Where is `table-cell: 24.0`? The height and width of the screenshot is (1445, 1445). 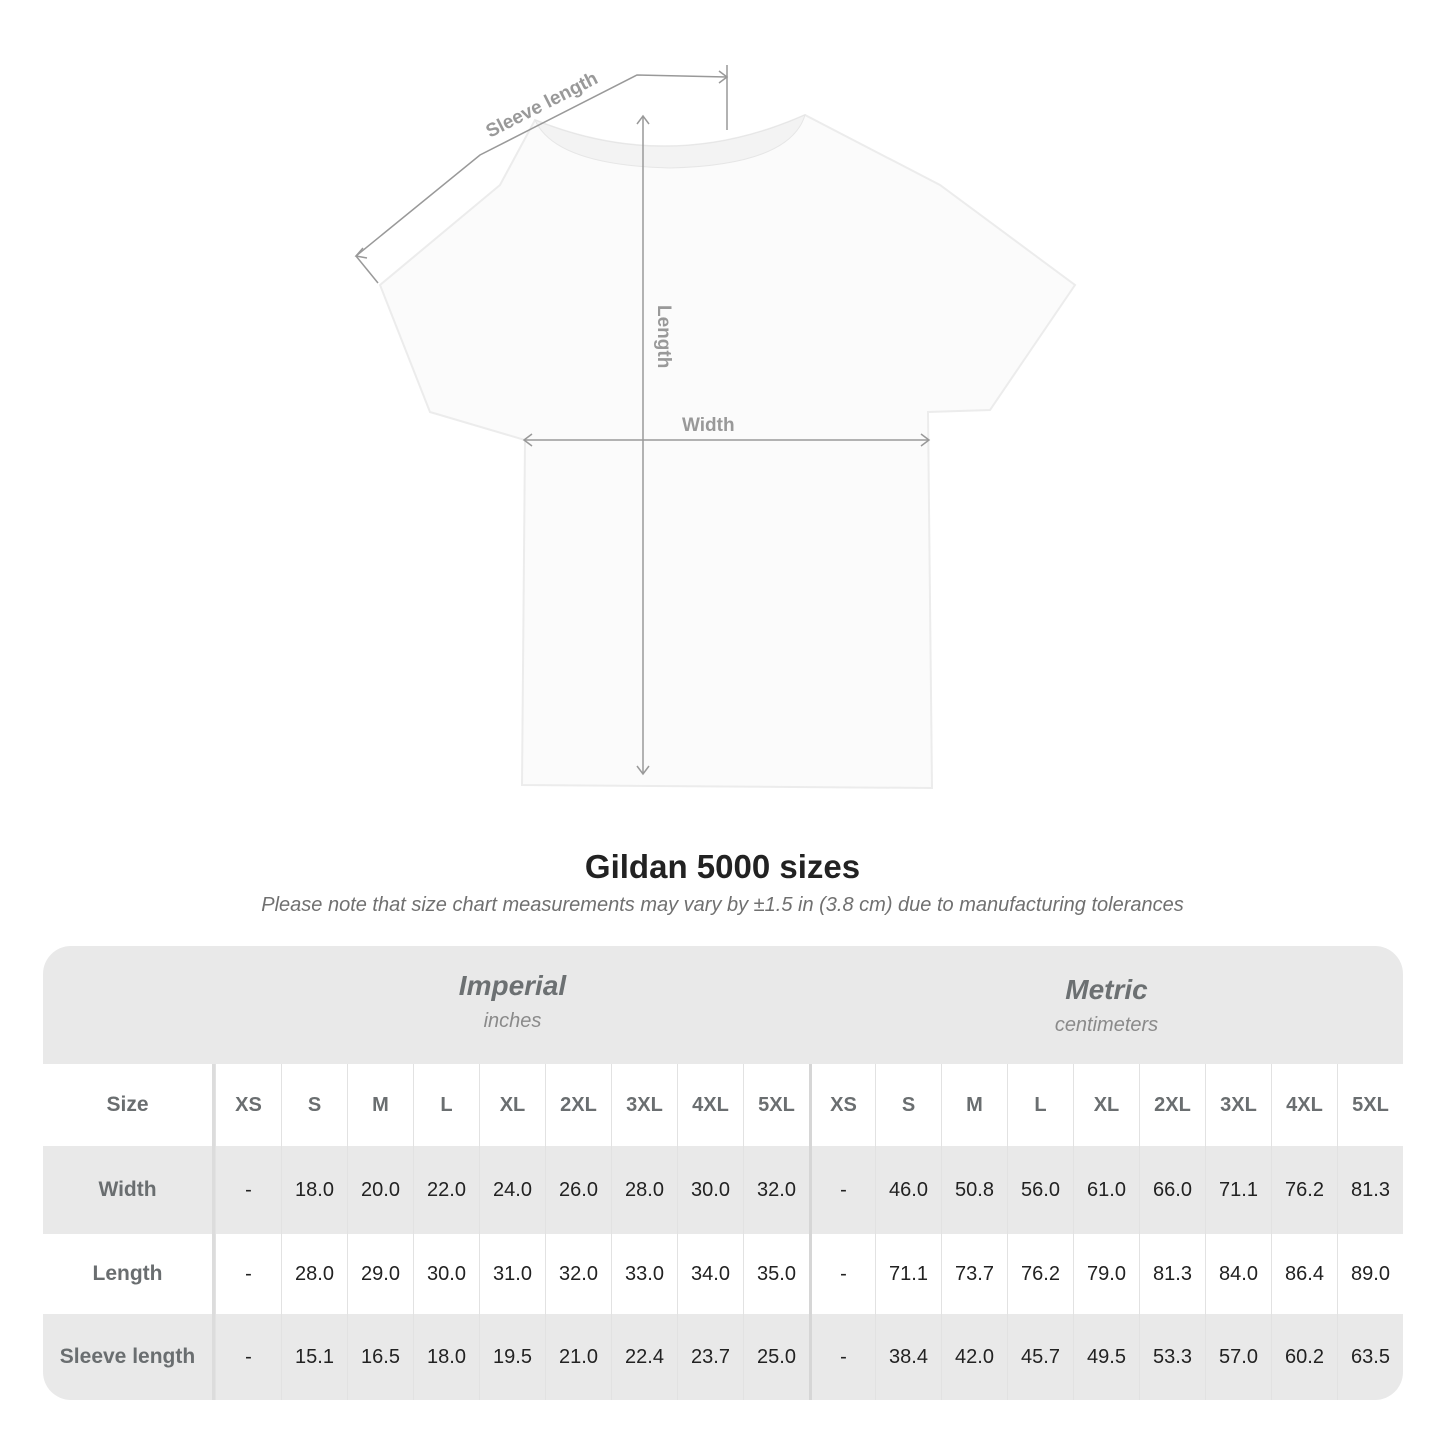
table-cell: 24.0 is located at coordinates (512, 1190).